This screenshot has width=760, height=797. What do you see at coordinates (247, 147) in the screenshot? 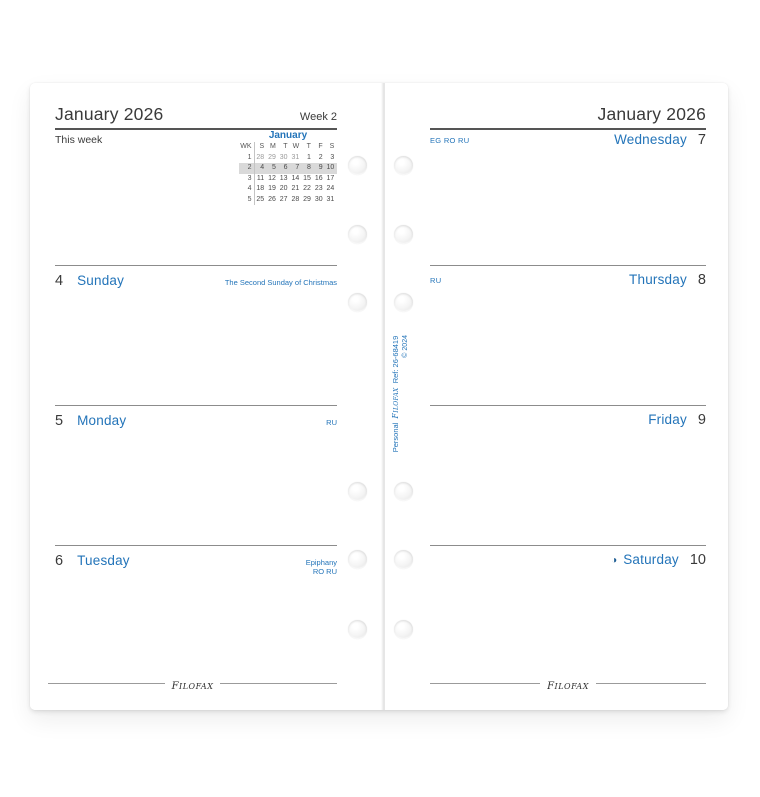
I see `mini-calendar-cell: WK` at bounding box center [247, 147].